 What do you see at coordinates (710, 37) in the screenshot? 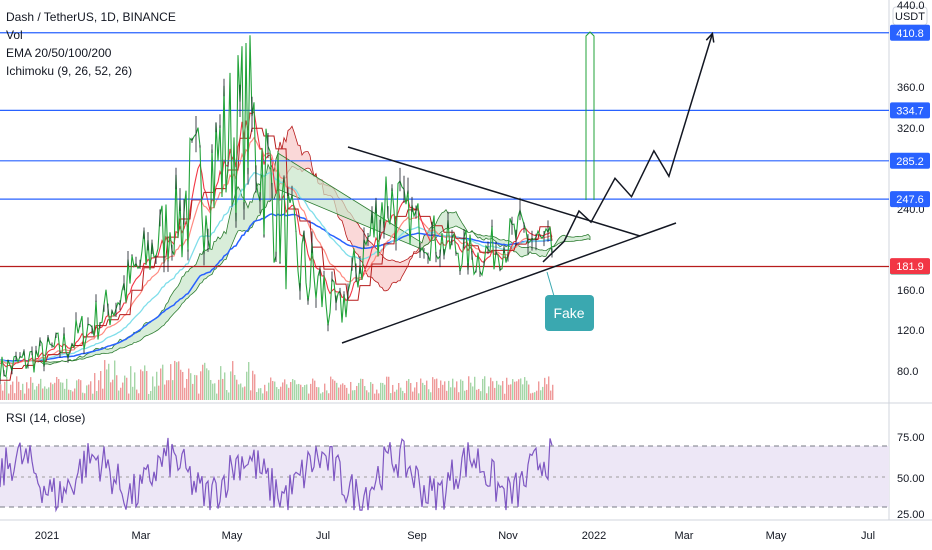
I see `projection-arrow-head` at bounding box center [710, 37].